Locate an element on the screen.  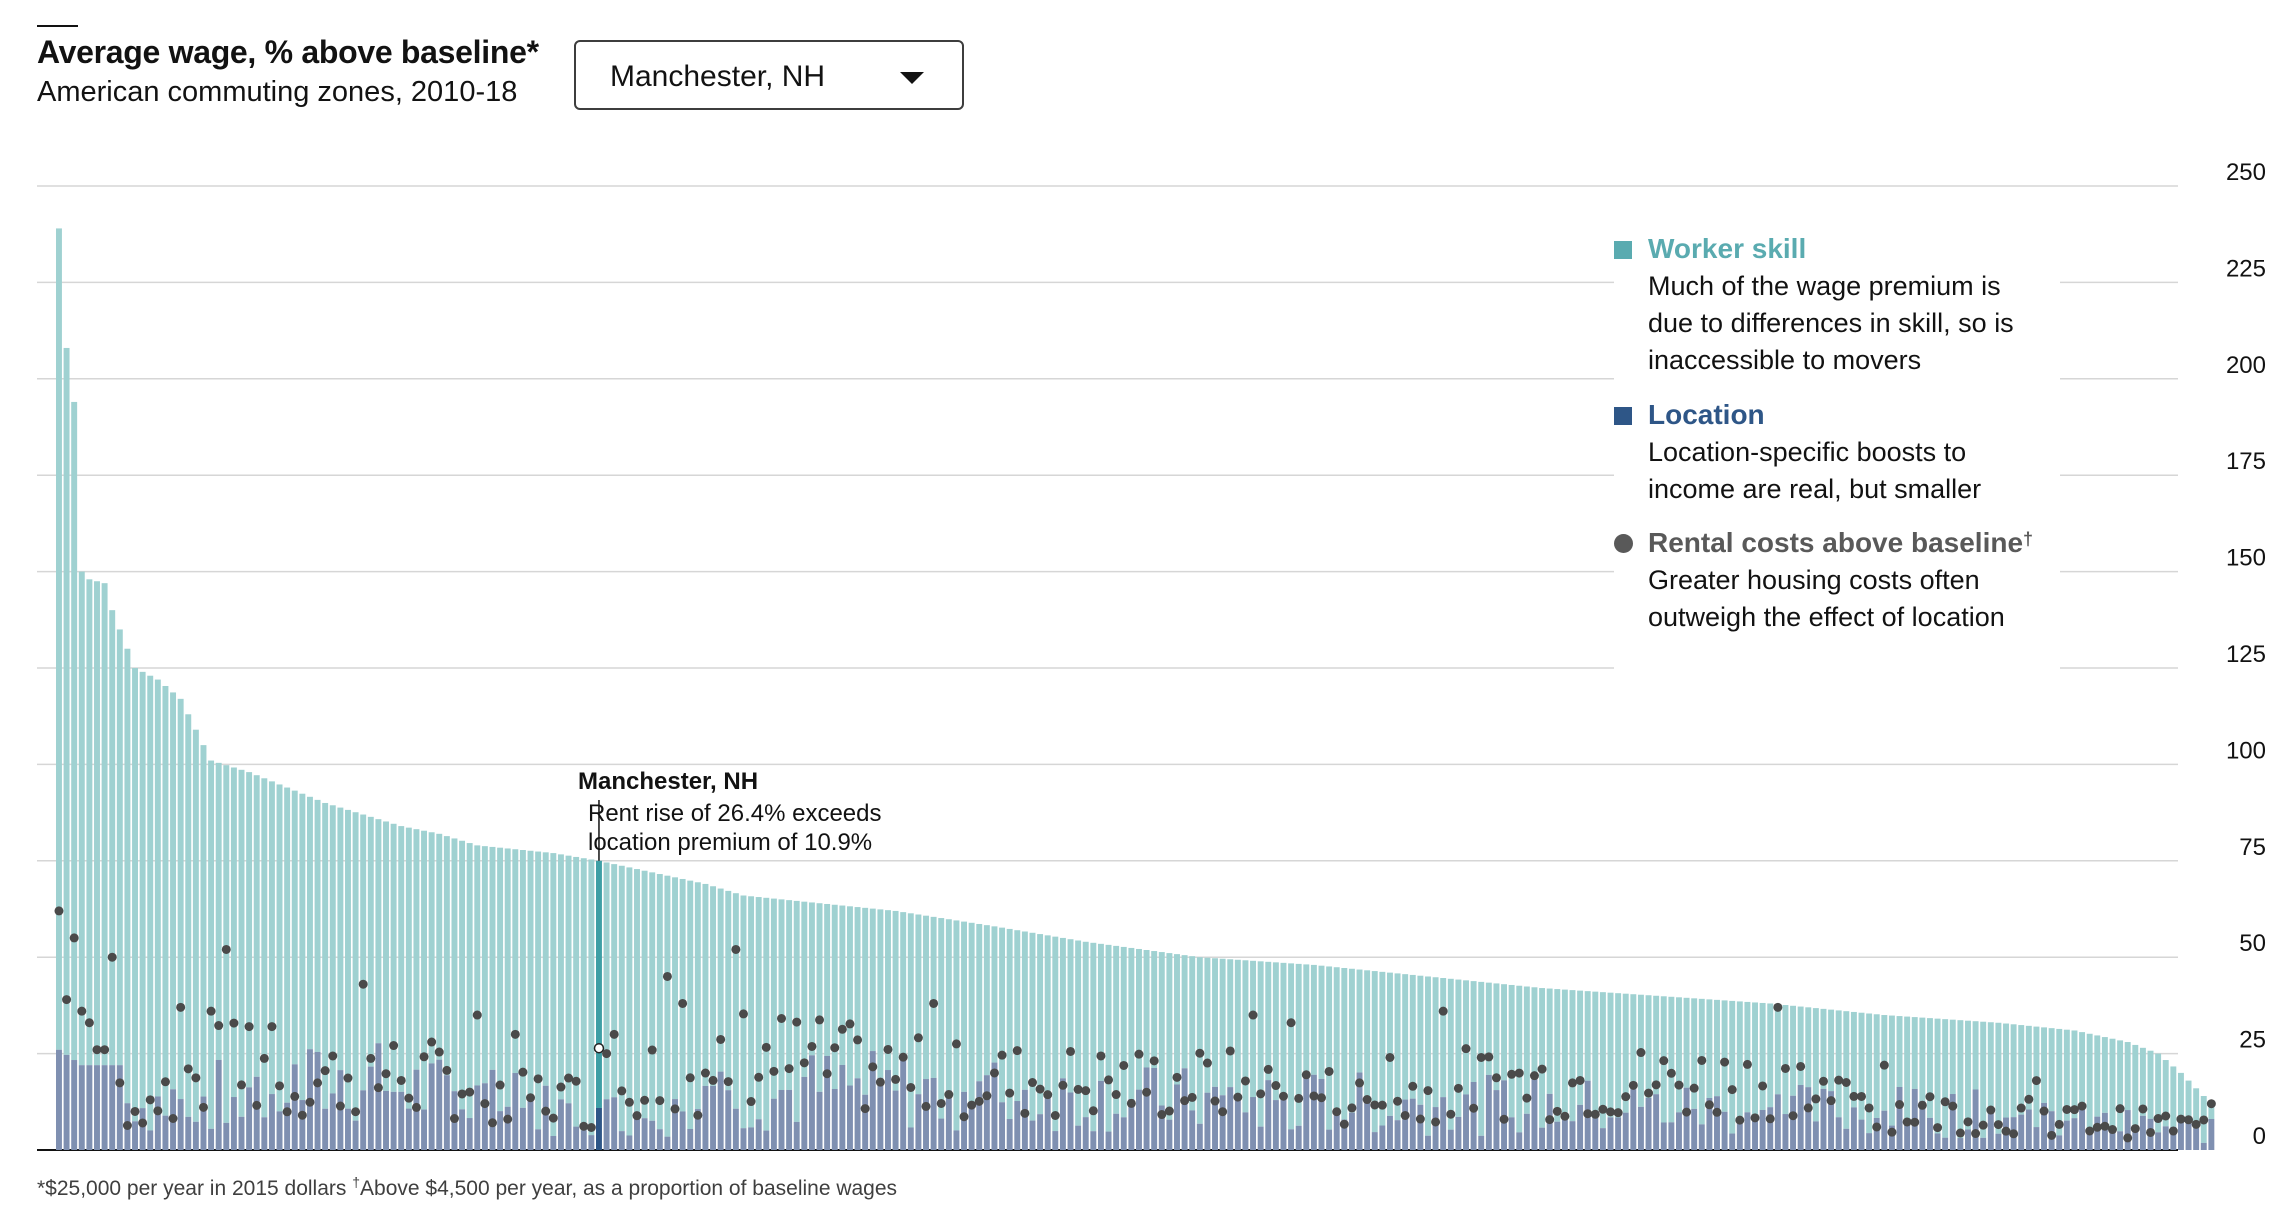
chevron-down-icon is located at coordinates (912, 78).